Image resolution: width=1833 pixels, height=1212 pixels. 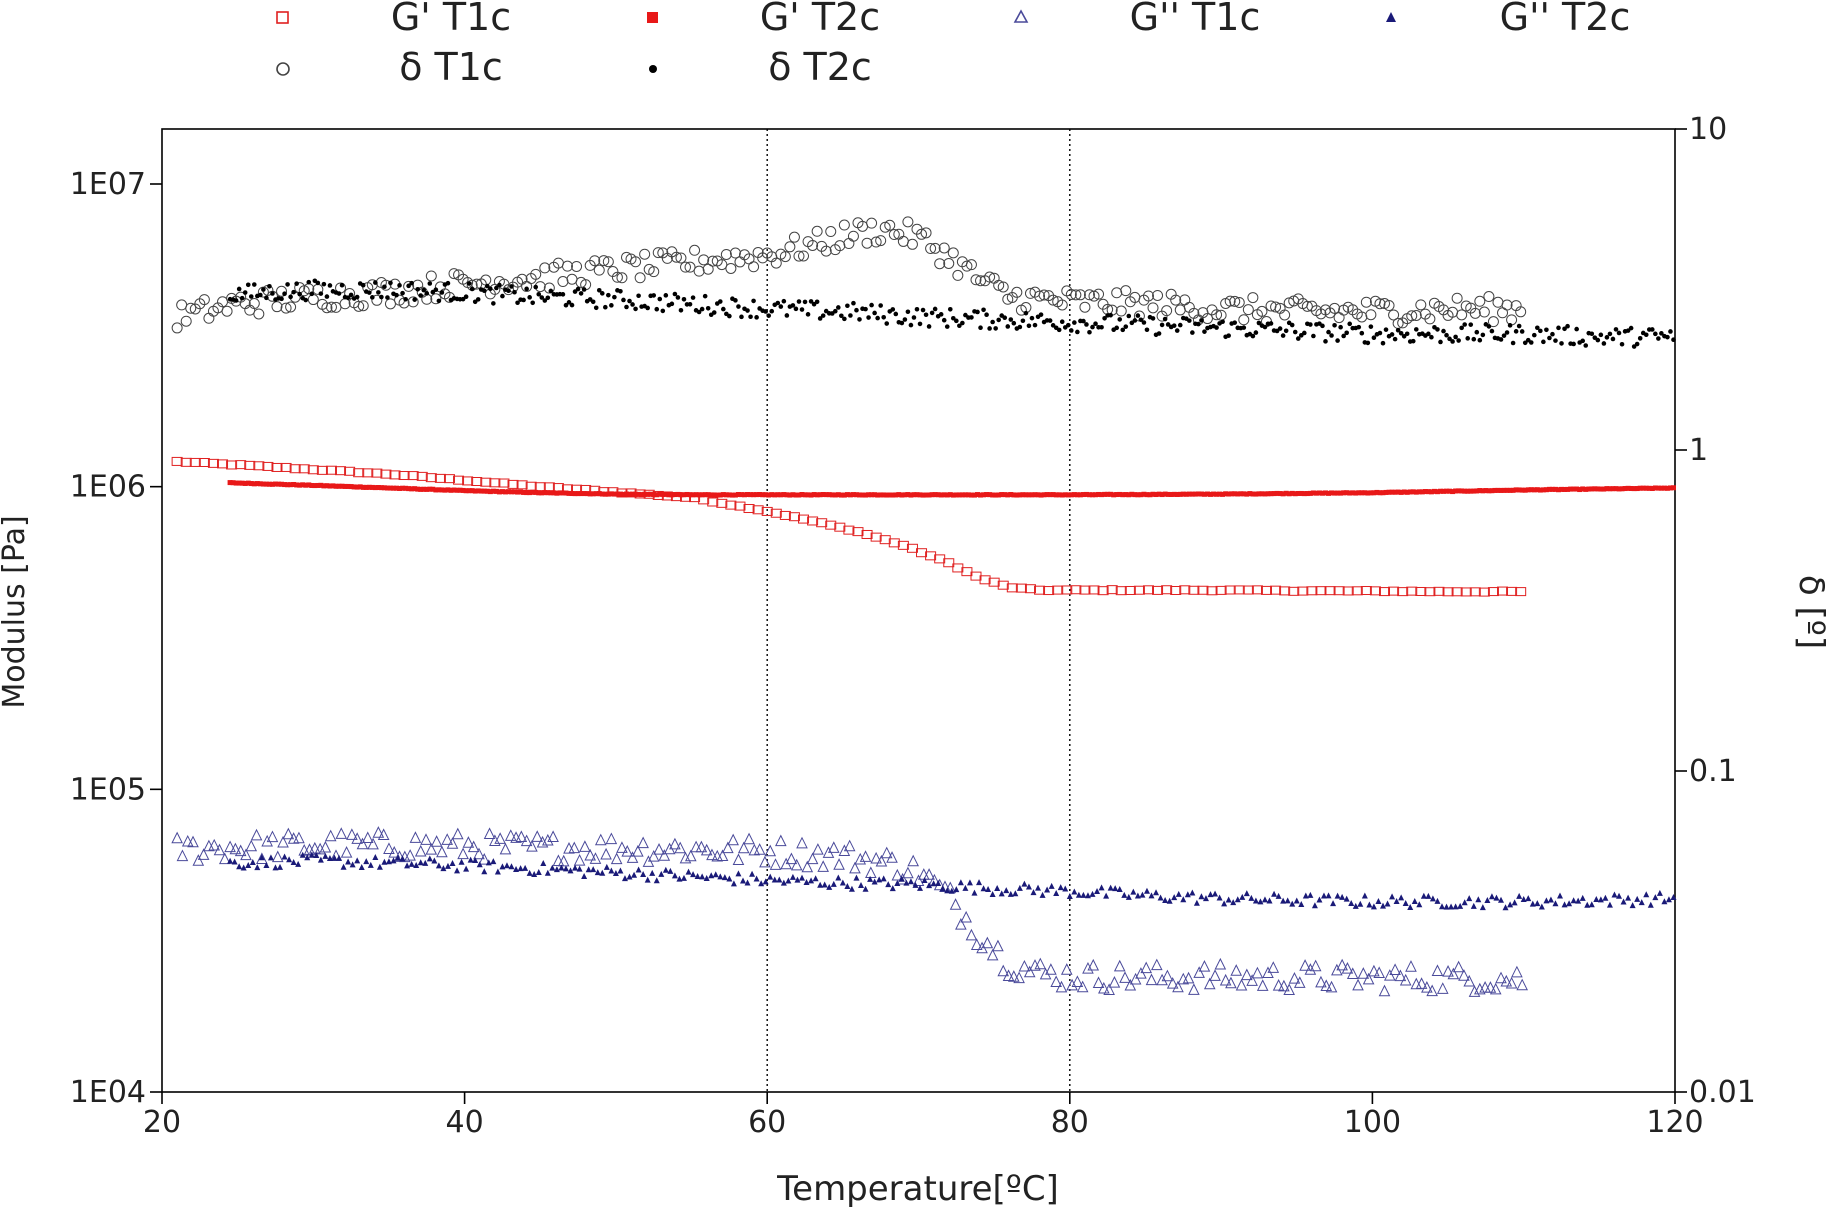 I want to click on legend-item-gpp-t2c: G'' T2c, so click(x=1508, y=19).